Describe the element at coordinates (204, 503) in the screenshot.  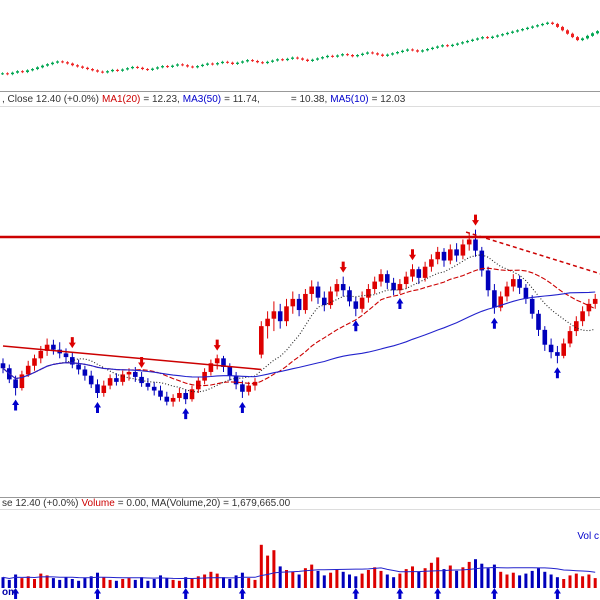
I see `volume-legend-value: = 0.00, MA(Volume,20) = 1,679,665.00` at that location.